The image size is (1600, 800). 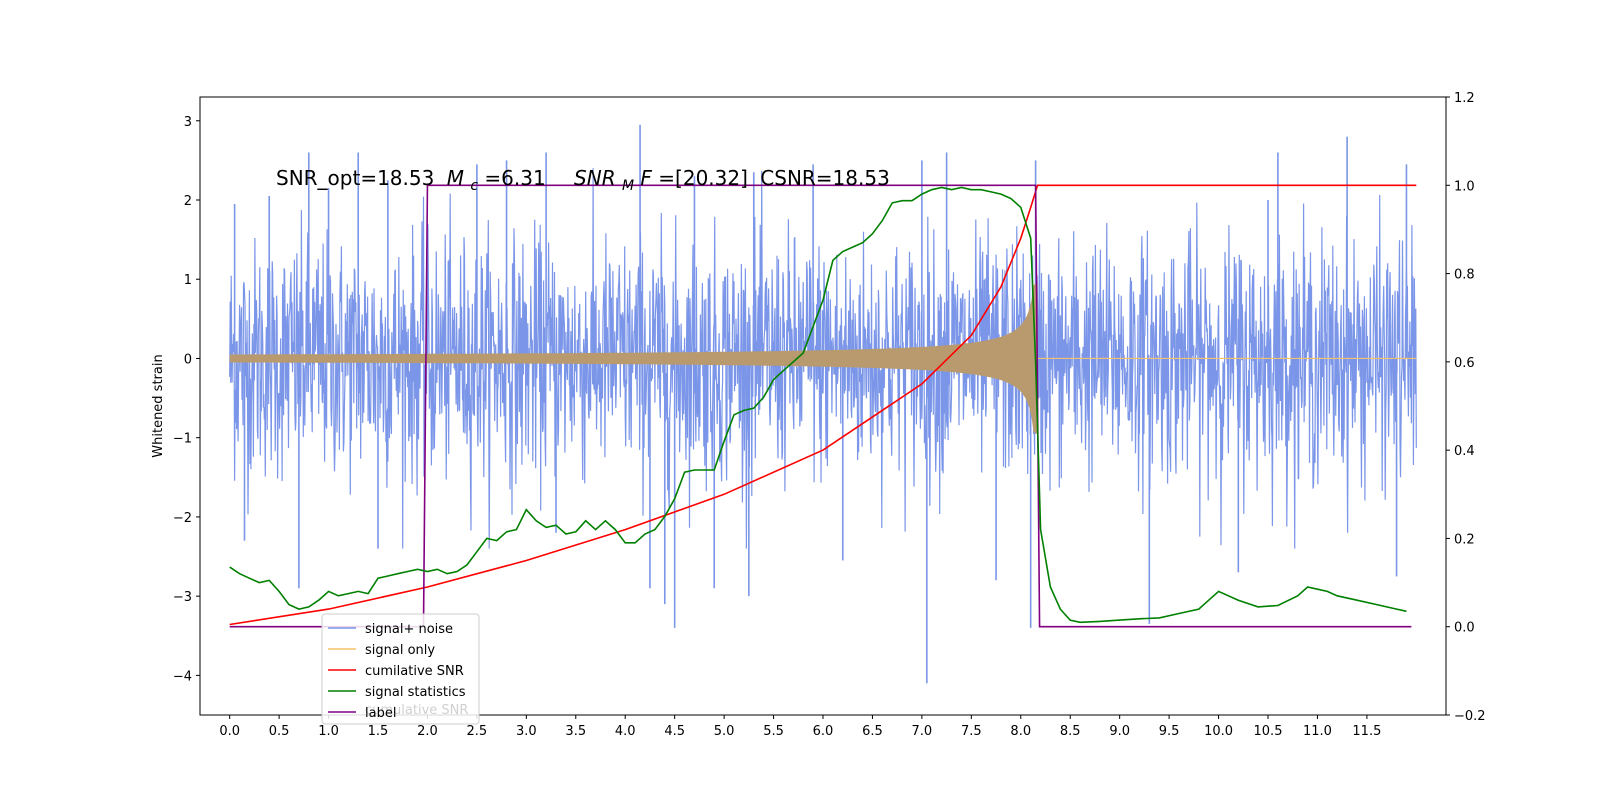 I want to click on y-axis-right: 1.2 1.0 0.8 0.6 0.4 0.2 0.0 −0.2, so click(x=1466, y=407).